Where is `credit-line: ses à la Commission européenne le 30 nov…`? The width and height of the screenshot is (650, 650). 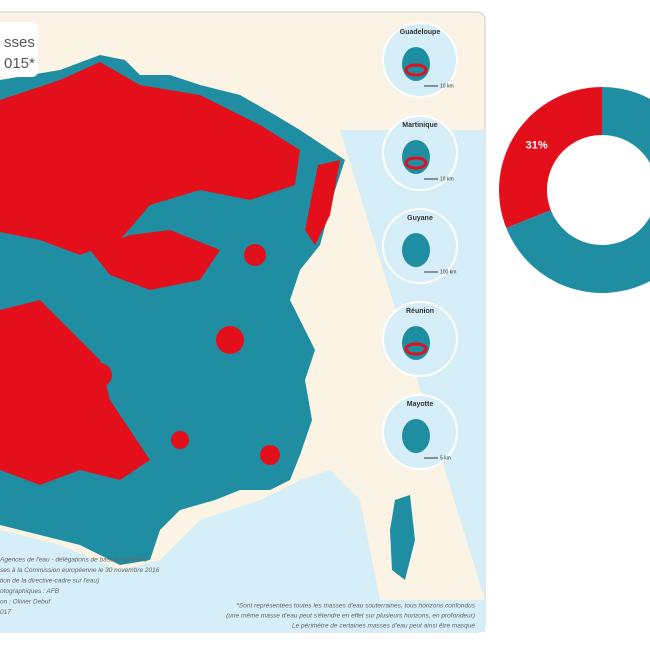
credit-line: ses à la Commission européenne le 30 nov… is located at coordinates (80, 570).